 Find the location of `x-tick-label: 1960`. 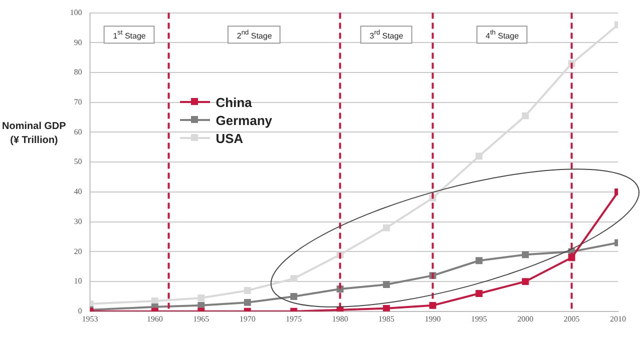

x-tick-label: 1960 is located at coordinates (154, 319).